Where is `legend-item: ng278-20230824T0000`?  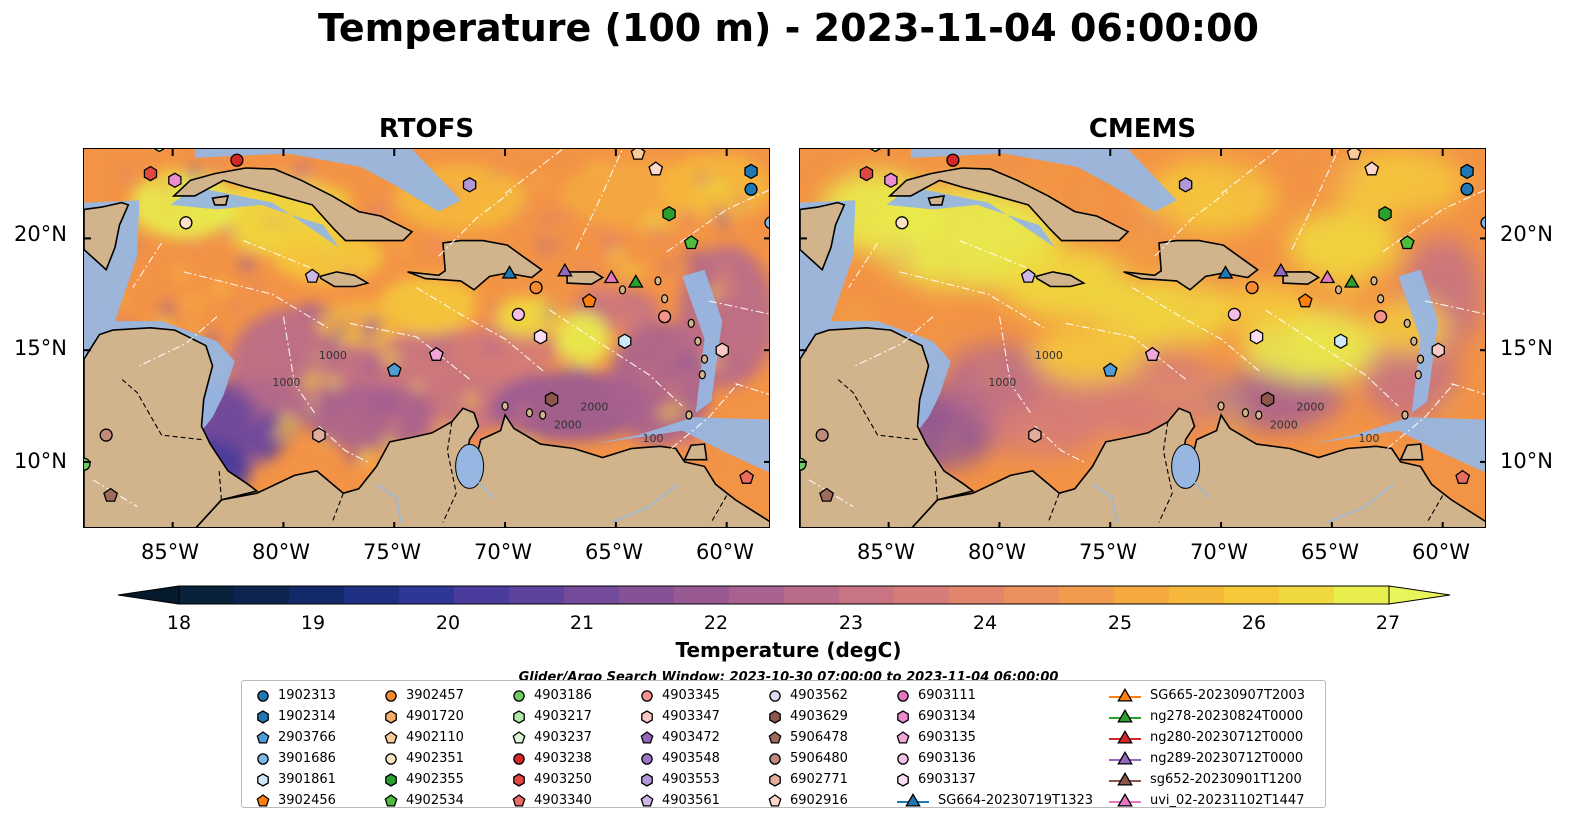 legend-item: ng278-20230824T0000 is located at coordinates (1206, 716).